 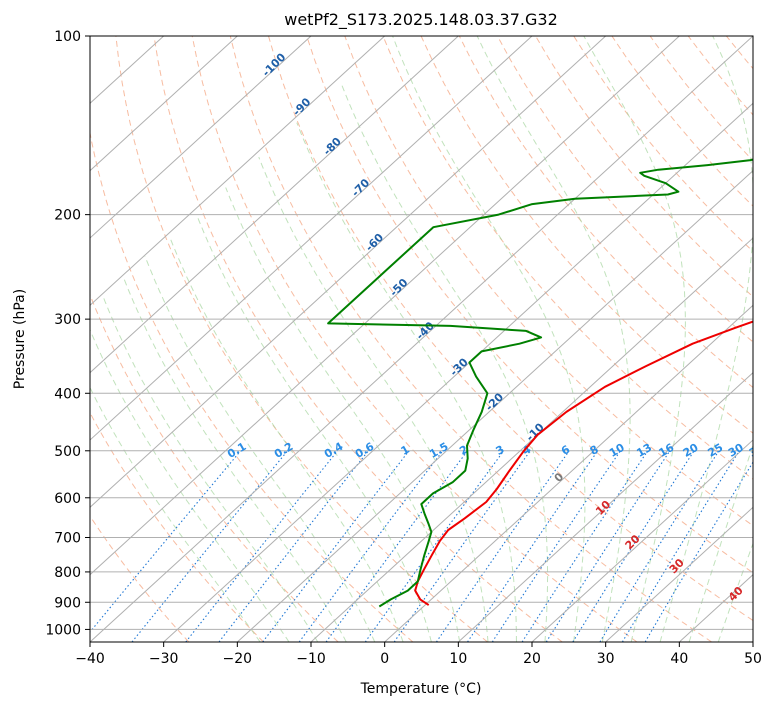 What do you see at coordinates (565, 450) in the screenshot?
I see `mixing-ratio-label: 6` at bounding box center [565, 450].